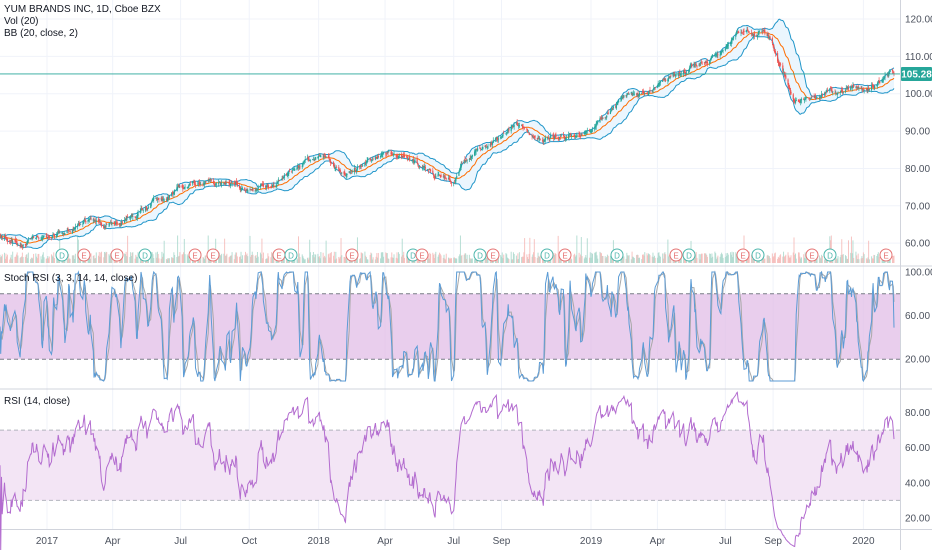 Image resolution: width=932 pixels, height=555 pixels. What do you see at coordinates (62, 256) in the screenshot?
I see `event-marker-label-0: D` at bounding box center [62, 256].